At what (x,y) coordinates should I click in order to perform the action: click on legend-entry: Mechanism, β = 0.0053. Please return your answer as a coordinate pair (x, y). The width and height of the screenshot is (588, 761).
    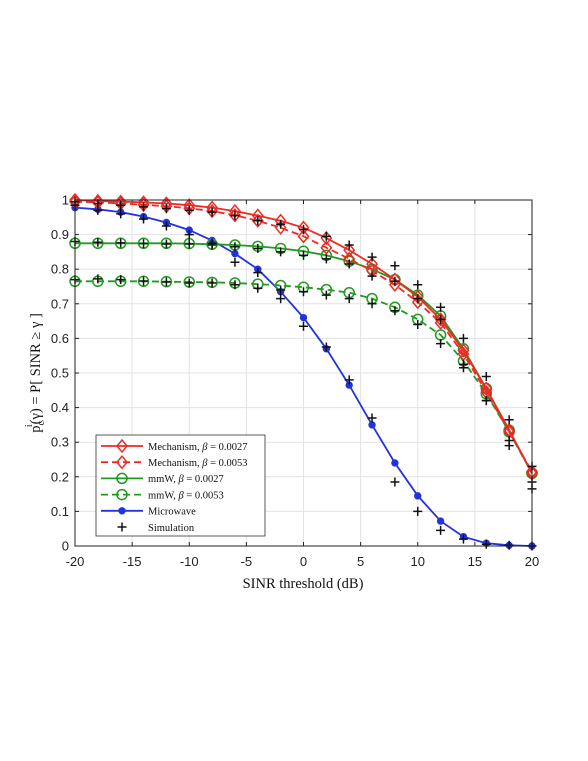
    Looking at the image, I should click on (174, 462).